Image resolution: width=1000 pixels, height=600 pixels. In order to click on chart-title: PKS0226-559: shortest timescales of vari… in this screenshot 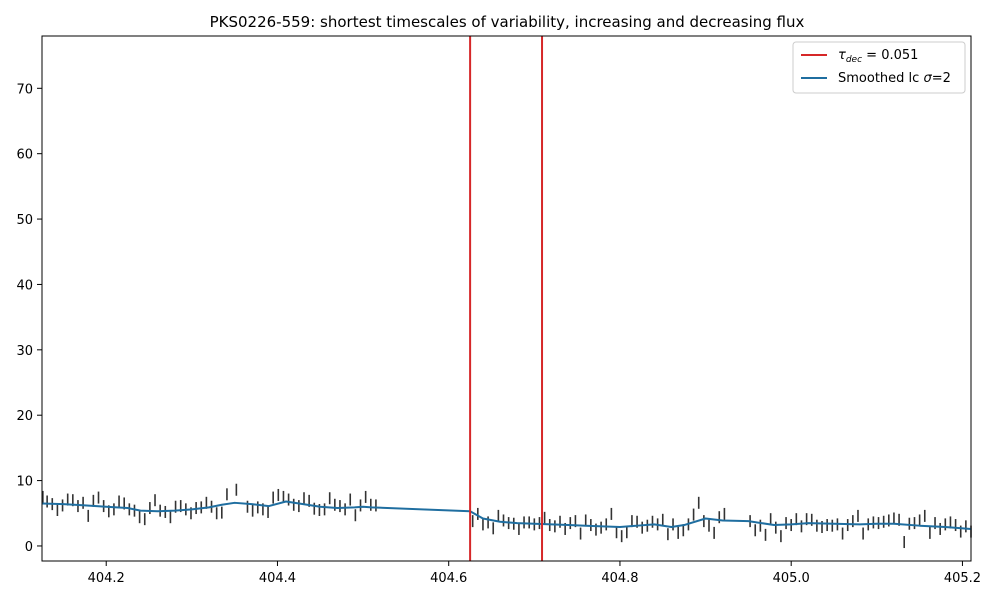, I will do `click(507, 22)`.